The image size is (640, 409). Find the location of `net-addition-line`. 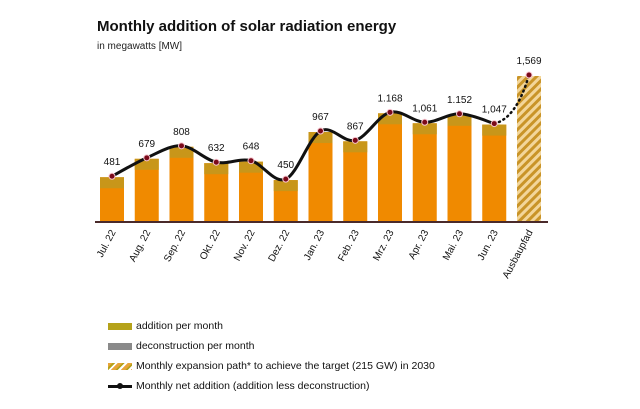

net-addition-line is located at coordinates (303, 146).